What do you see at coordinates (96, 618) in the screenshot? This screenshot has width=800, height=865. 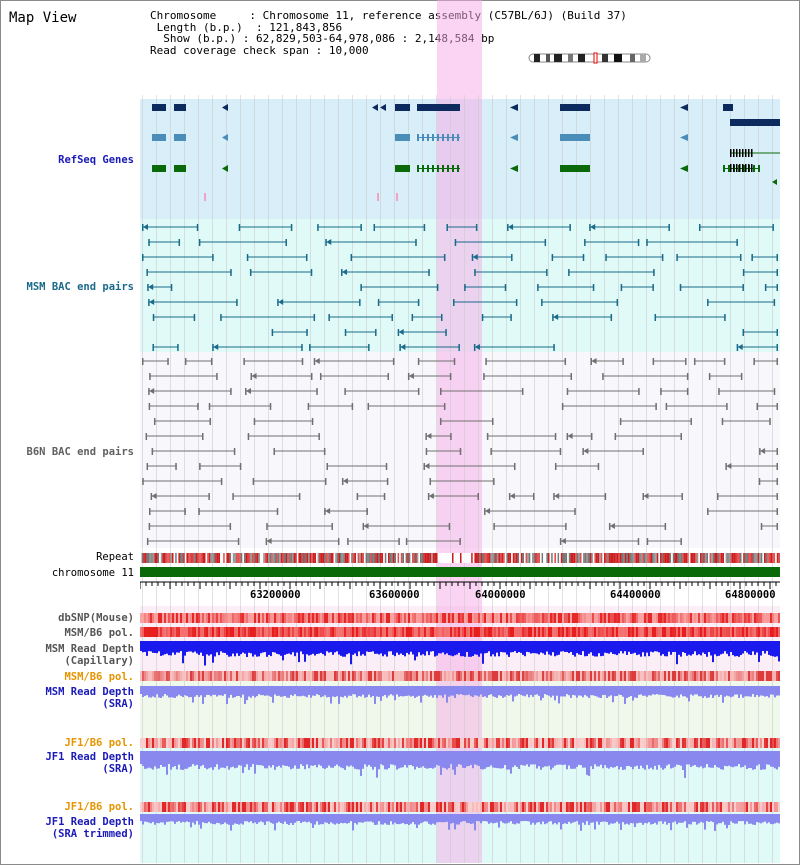 I see `track-label-dbsnp: dbSNP(Mouse)` at bounding box center [96, 618].